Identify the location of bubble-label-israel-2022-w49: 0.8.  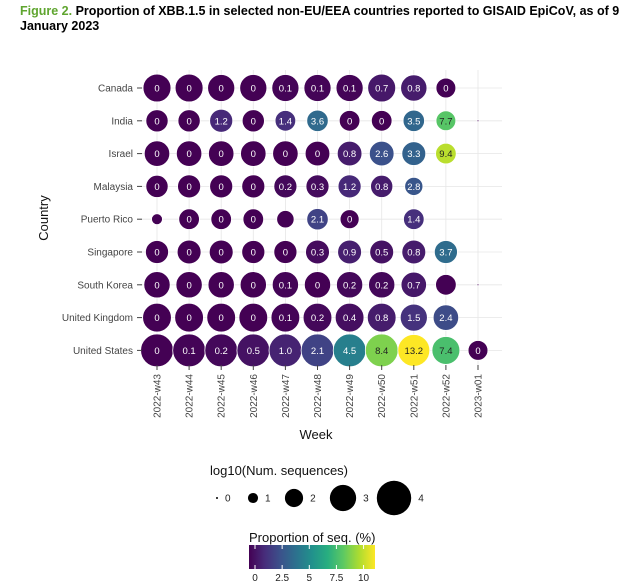
(349, 154).